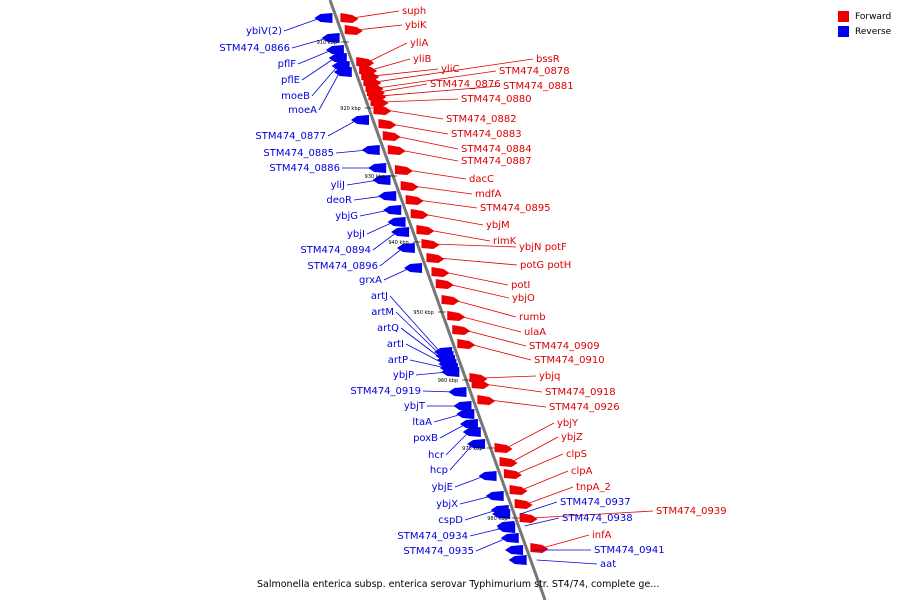 Image resolution: width=900 pixels, height=600 pixels. I want to click on forward-gene-label: STM474_0883, so click(486, 134).